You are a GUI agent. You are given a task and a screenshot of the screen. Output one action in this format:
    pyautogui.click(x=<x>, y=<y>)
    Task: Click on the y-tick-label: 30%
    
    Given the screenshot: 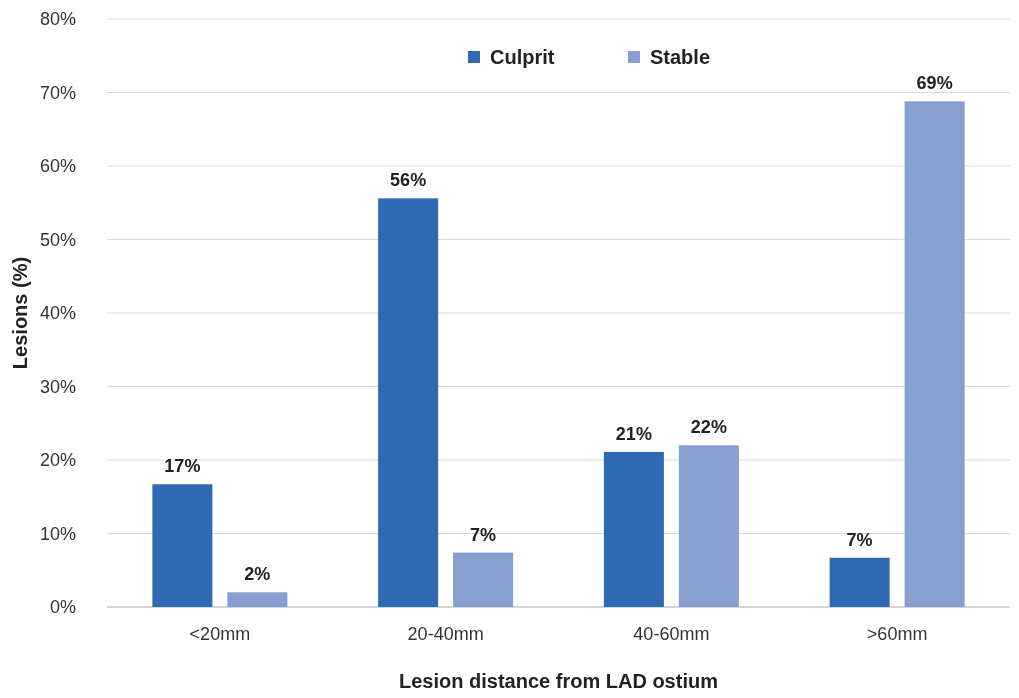 What is the action you would take?
    pyautogui.click(x=57, y=386)
    